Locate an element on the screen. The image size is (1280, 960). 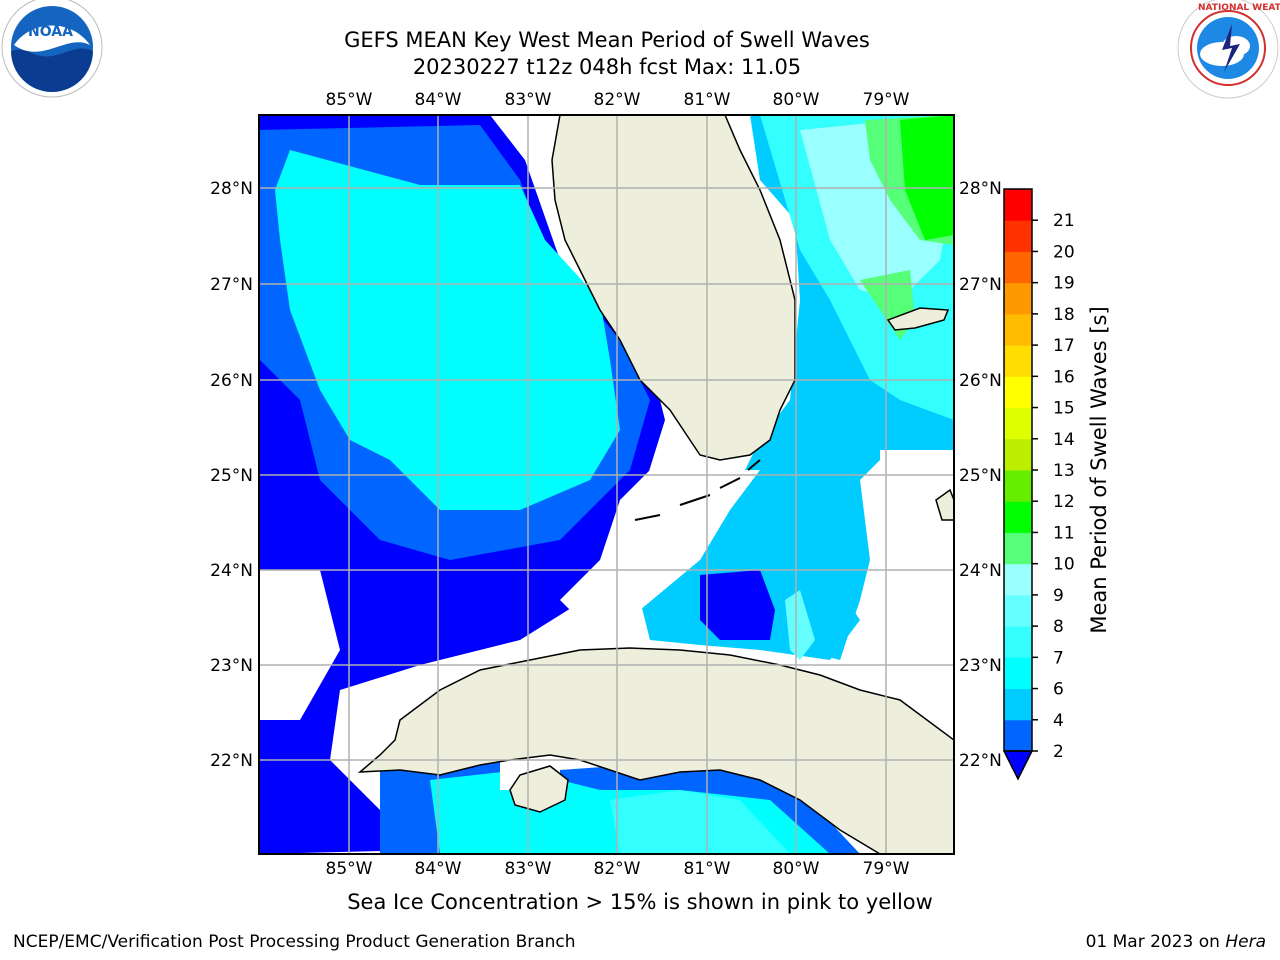
lon-labels-top: 85°W 84°W 83°W 82°W 81°W 80°W 79°W is located at coordinates (618, 100).